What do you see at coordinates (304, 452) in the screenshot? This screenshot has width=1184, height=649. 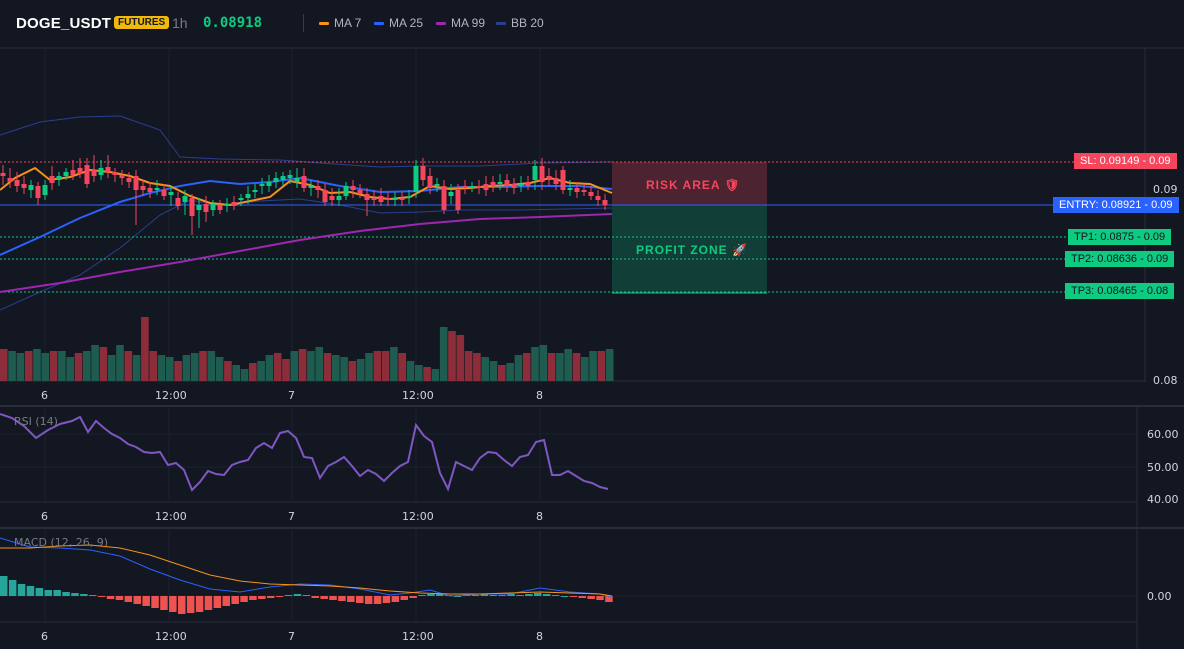 I see `rsi-line` at bounding box center [304, 452].